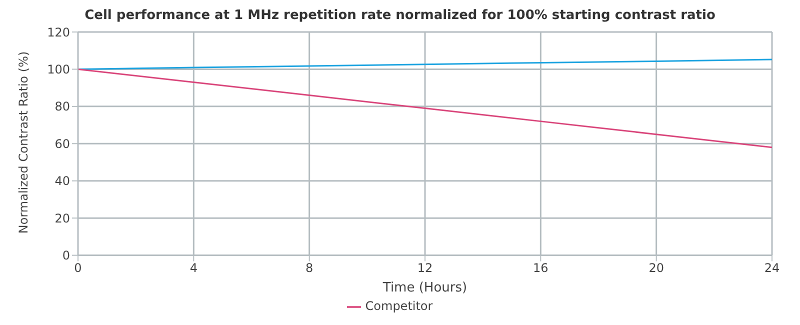 The image size is (800, 325). Describe the element at coordinates (62, 218) in the screenshot. I see `y-tick-label: 20` at that location.